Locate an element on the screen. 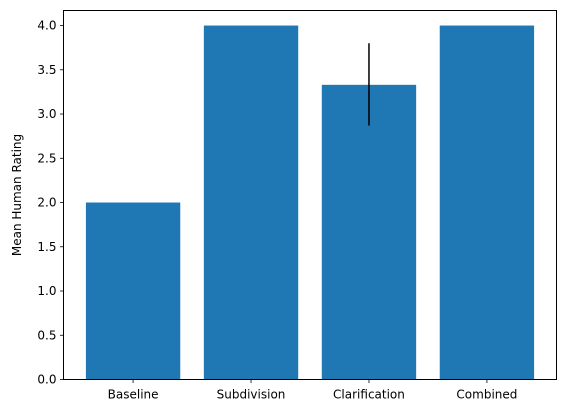 The image size is (567, 413). y-tick-label: 2.5 is located at coordinates (46, 158).